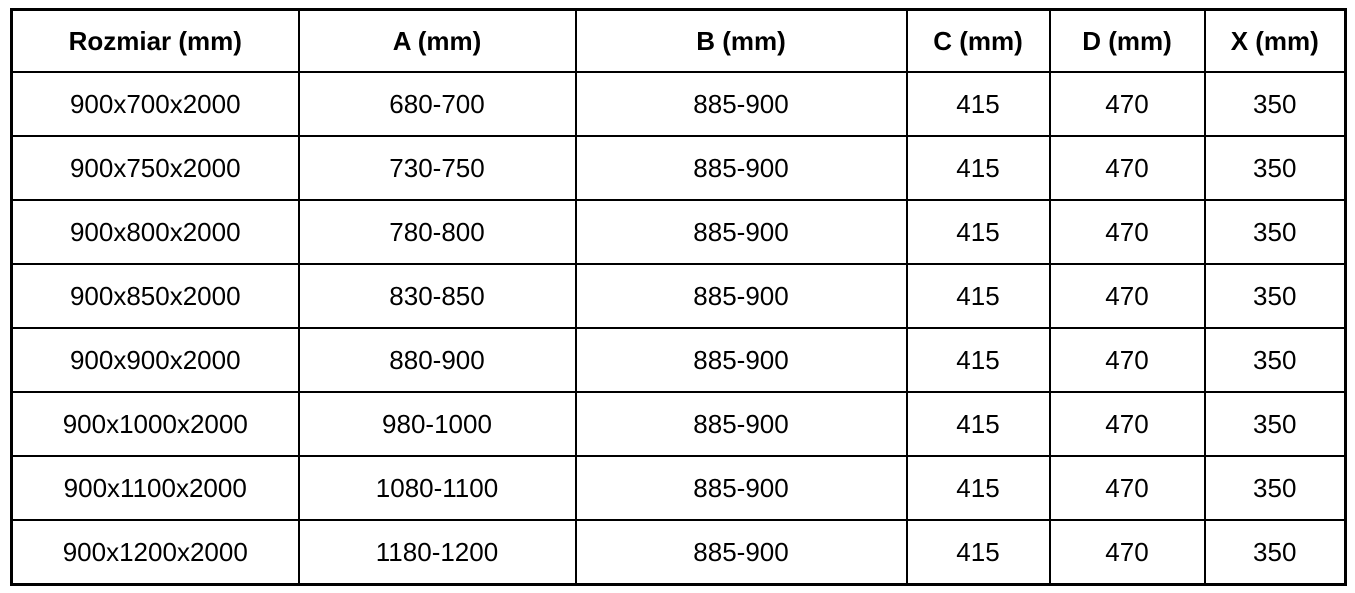 Image resolution: width=1355 pixels, height=593 pixels. I want to click on cell-rozmiar: 900x700x2000, so click(155, 104).